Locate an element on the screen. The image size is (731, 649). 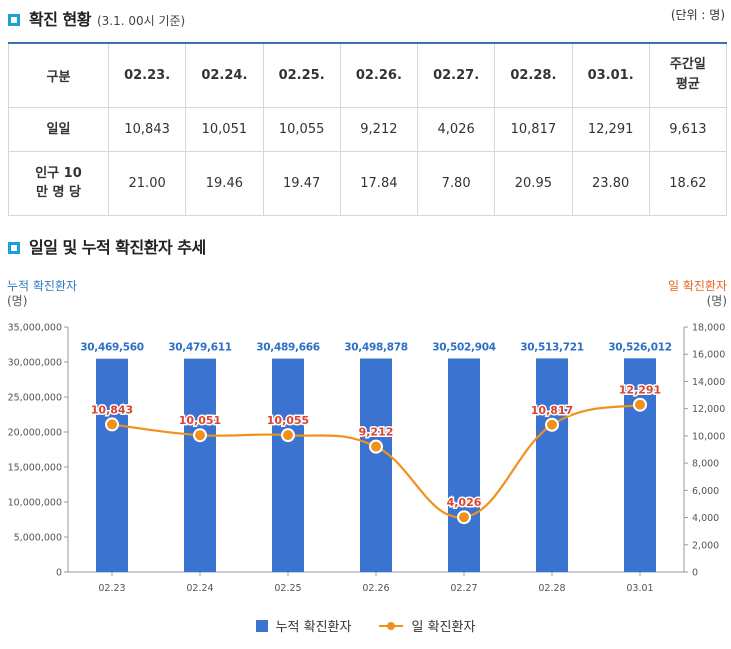
table-header-cell: 구분 is located at coordinates (58, 75).